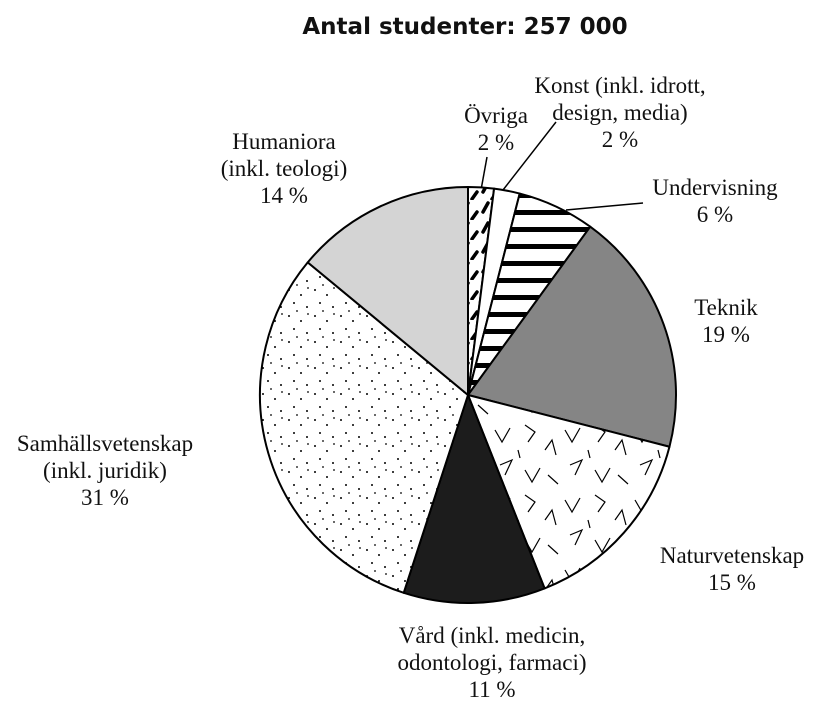 This screenshot has width=827, height=704. I want to click on value-label: 11 %, so click(492, 689).